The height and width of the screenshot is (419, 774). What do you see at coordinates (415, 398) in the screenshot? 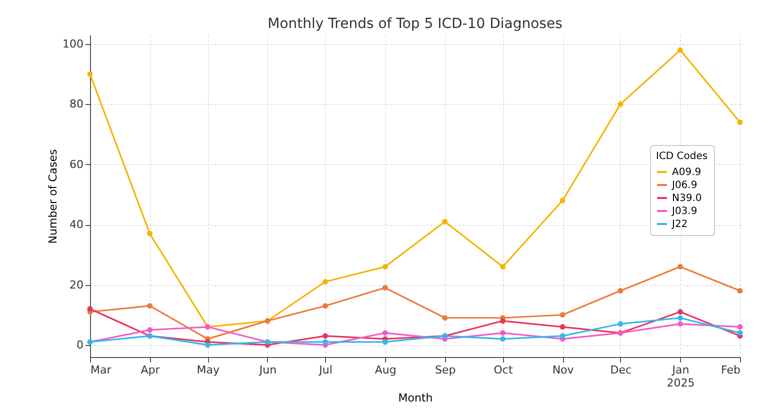
I see `x-axis-title: Month` at bounding box center [415, 398].